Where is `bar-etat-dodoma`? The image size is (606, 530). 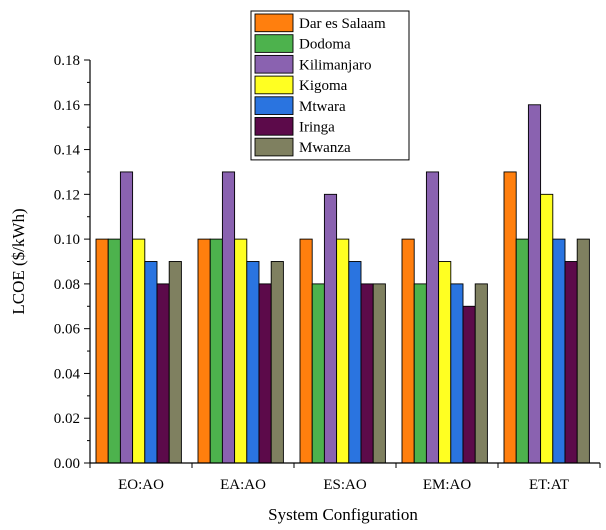 bar-etat-dodoma is located at coordinates (522, 351).